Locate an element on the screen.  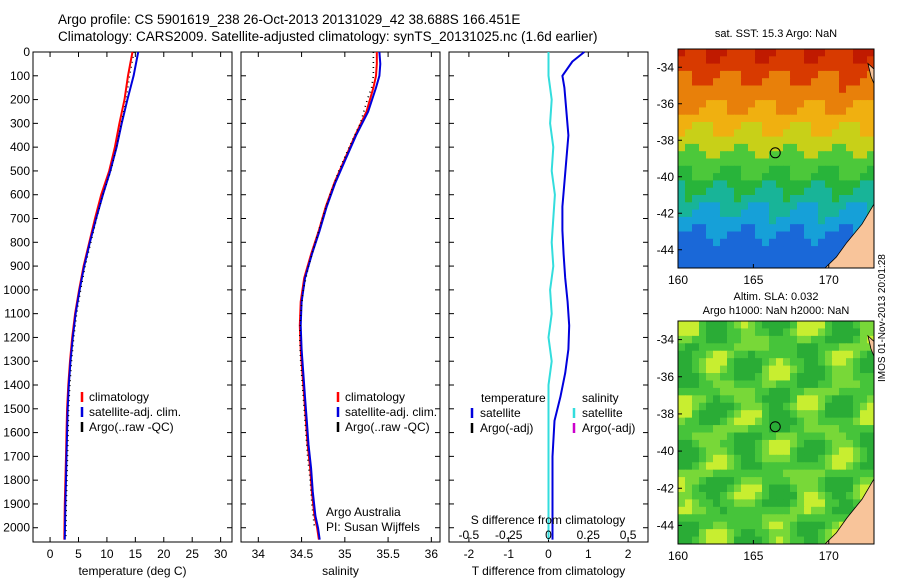
y-tick-label: 300 is located at coordinates (20, 123).